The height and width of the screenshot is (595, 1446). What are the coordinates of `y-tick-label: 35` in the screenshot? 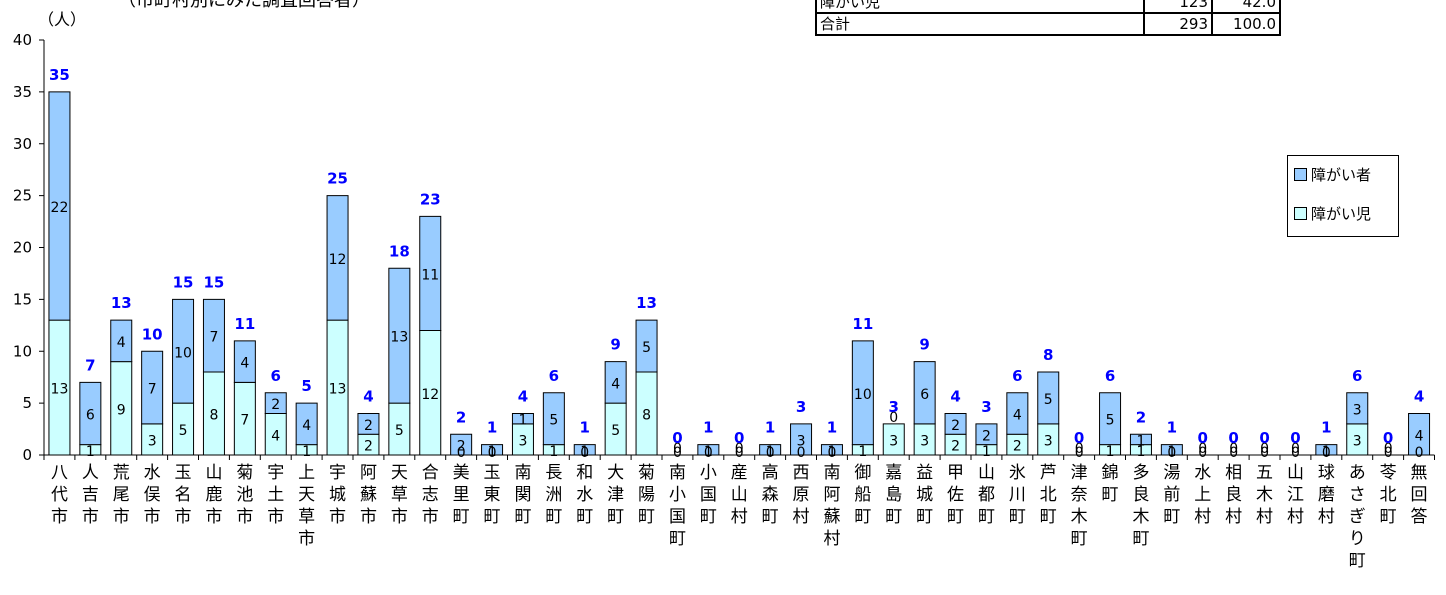 It's located at (22, 92).